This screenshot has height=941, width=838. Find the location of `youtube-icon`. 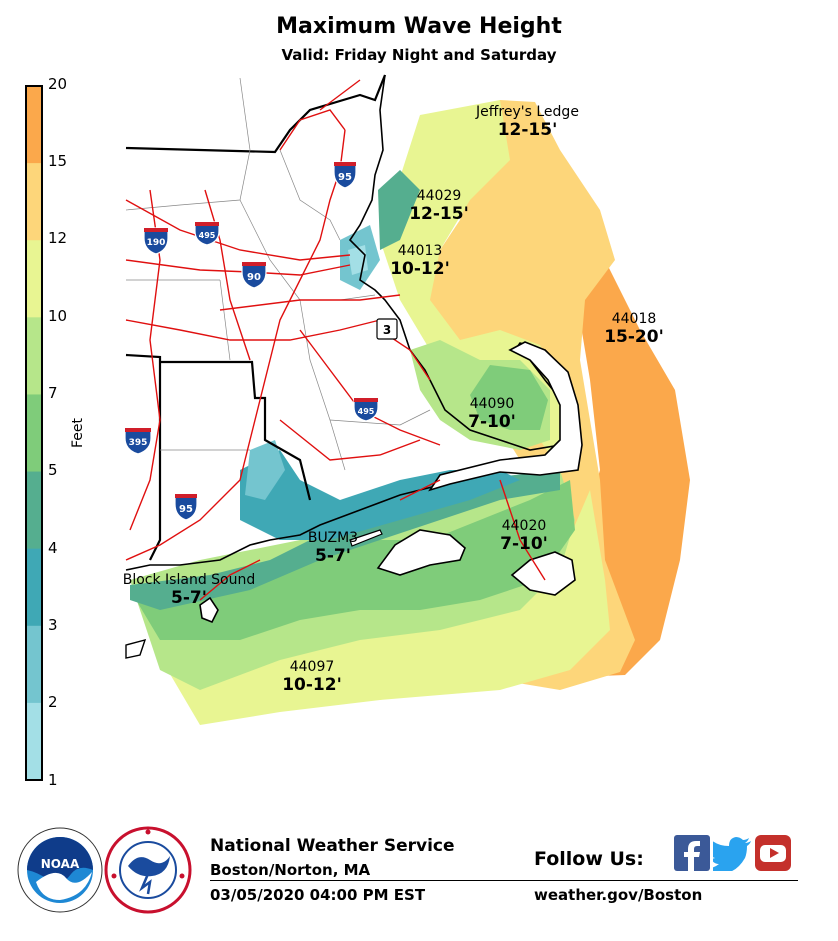

youtube-icon is located at coordinates (773, 853).